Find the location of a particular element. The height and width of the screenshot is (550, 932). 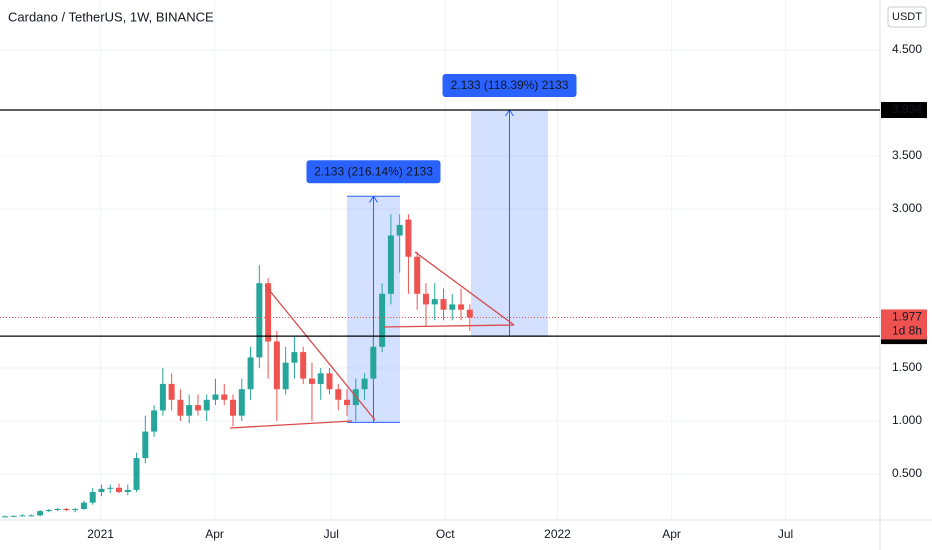

currency-label: USDT is located at coordinates (907, 17).